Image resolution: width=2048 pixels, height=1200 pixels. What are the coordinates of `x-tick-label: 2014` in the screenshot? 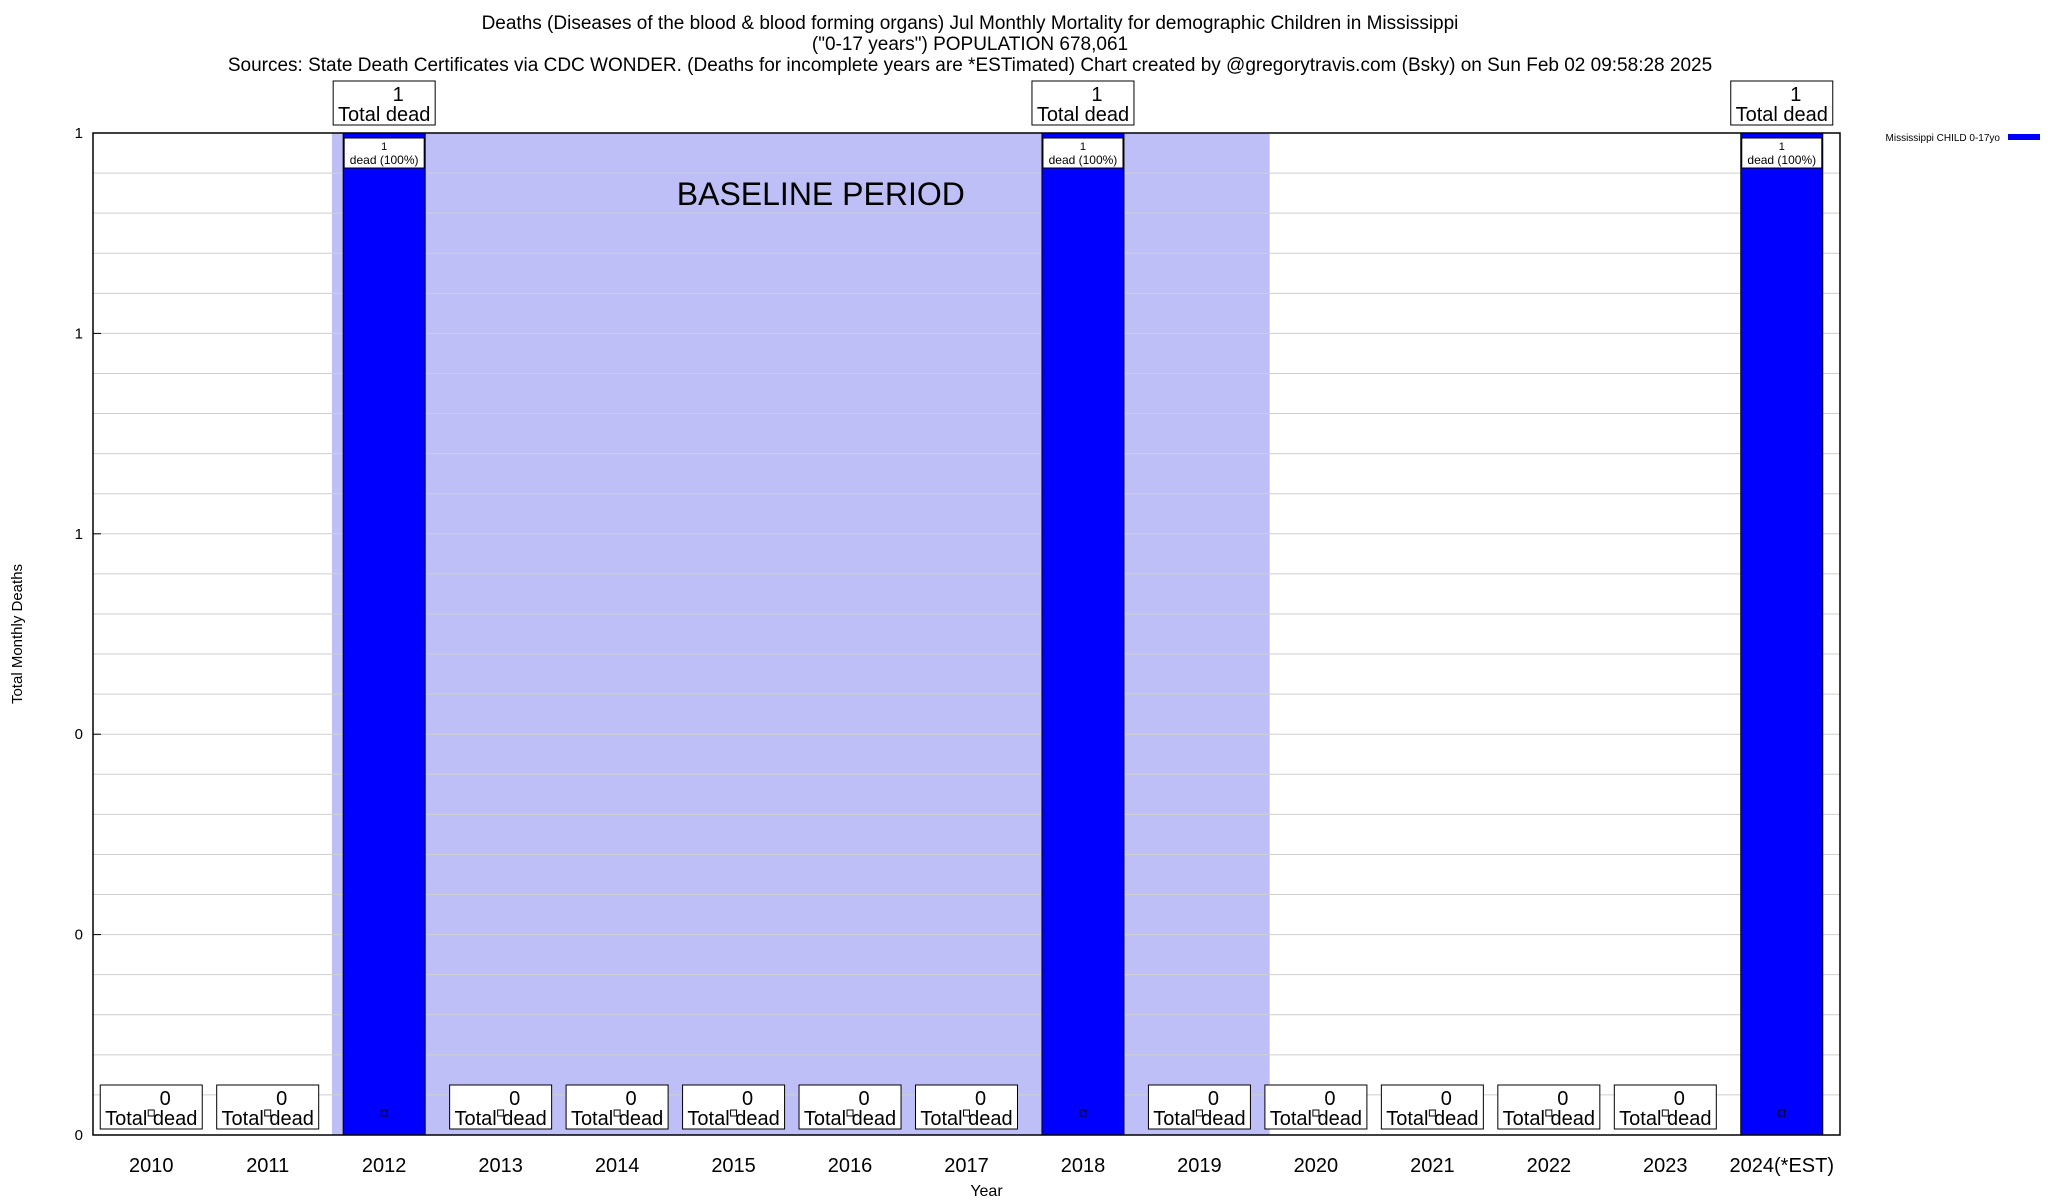 It's located at (617, 1166).